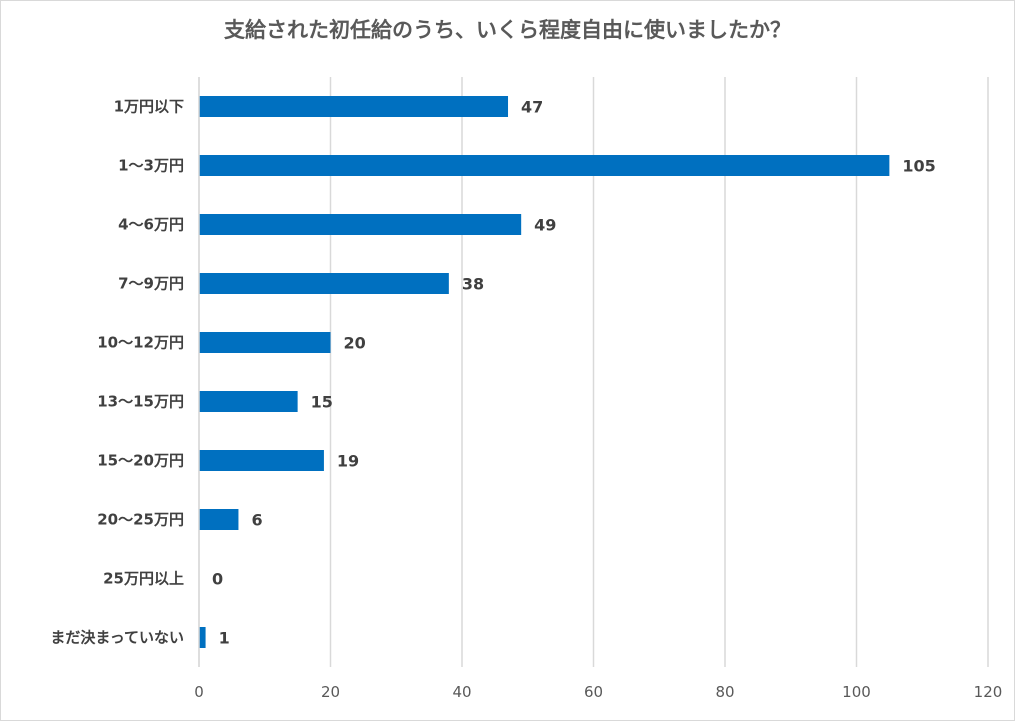 Image resolution: width=1015 pixels, height=721 pixels. Describe the element at coordinates (330, 692) in the screenshot. I see `x-tick-label: 20` at that location.